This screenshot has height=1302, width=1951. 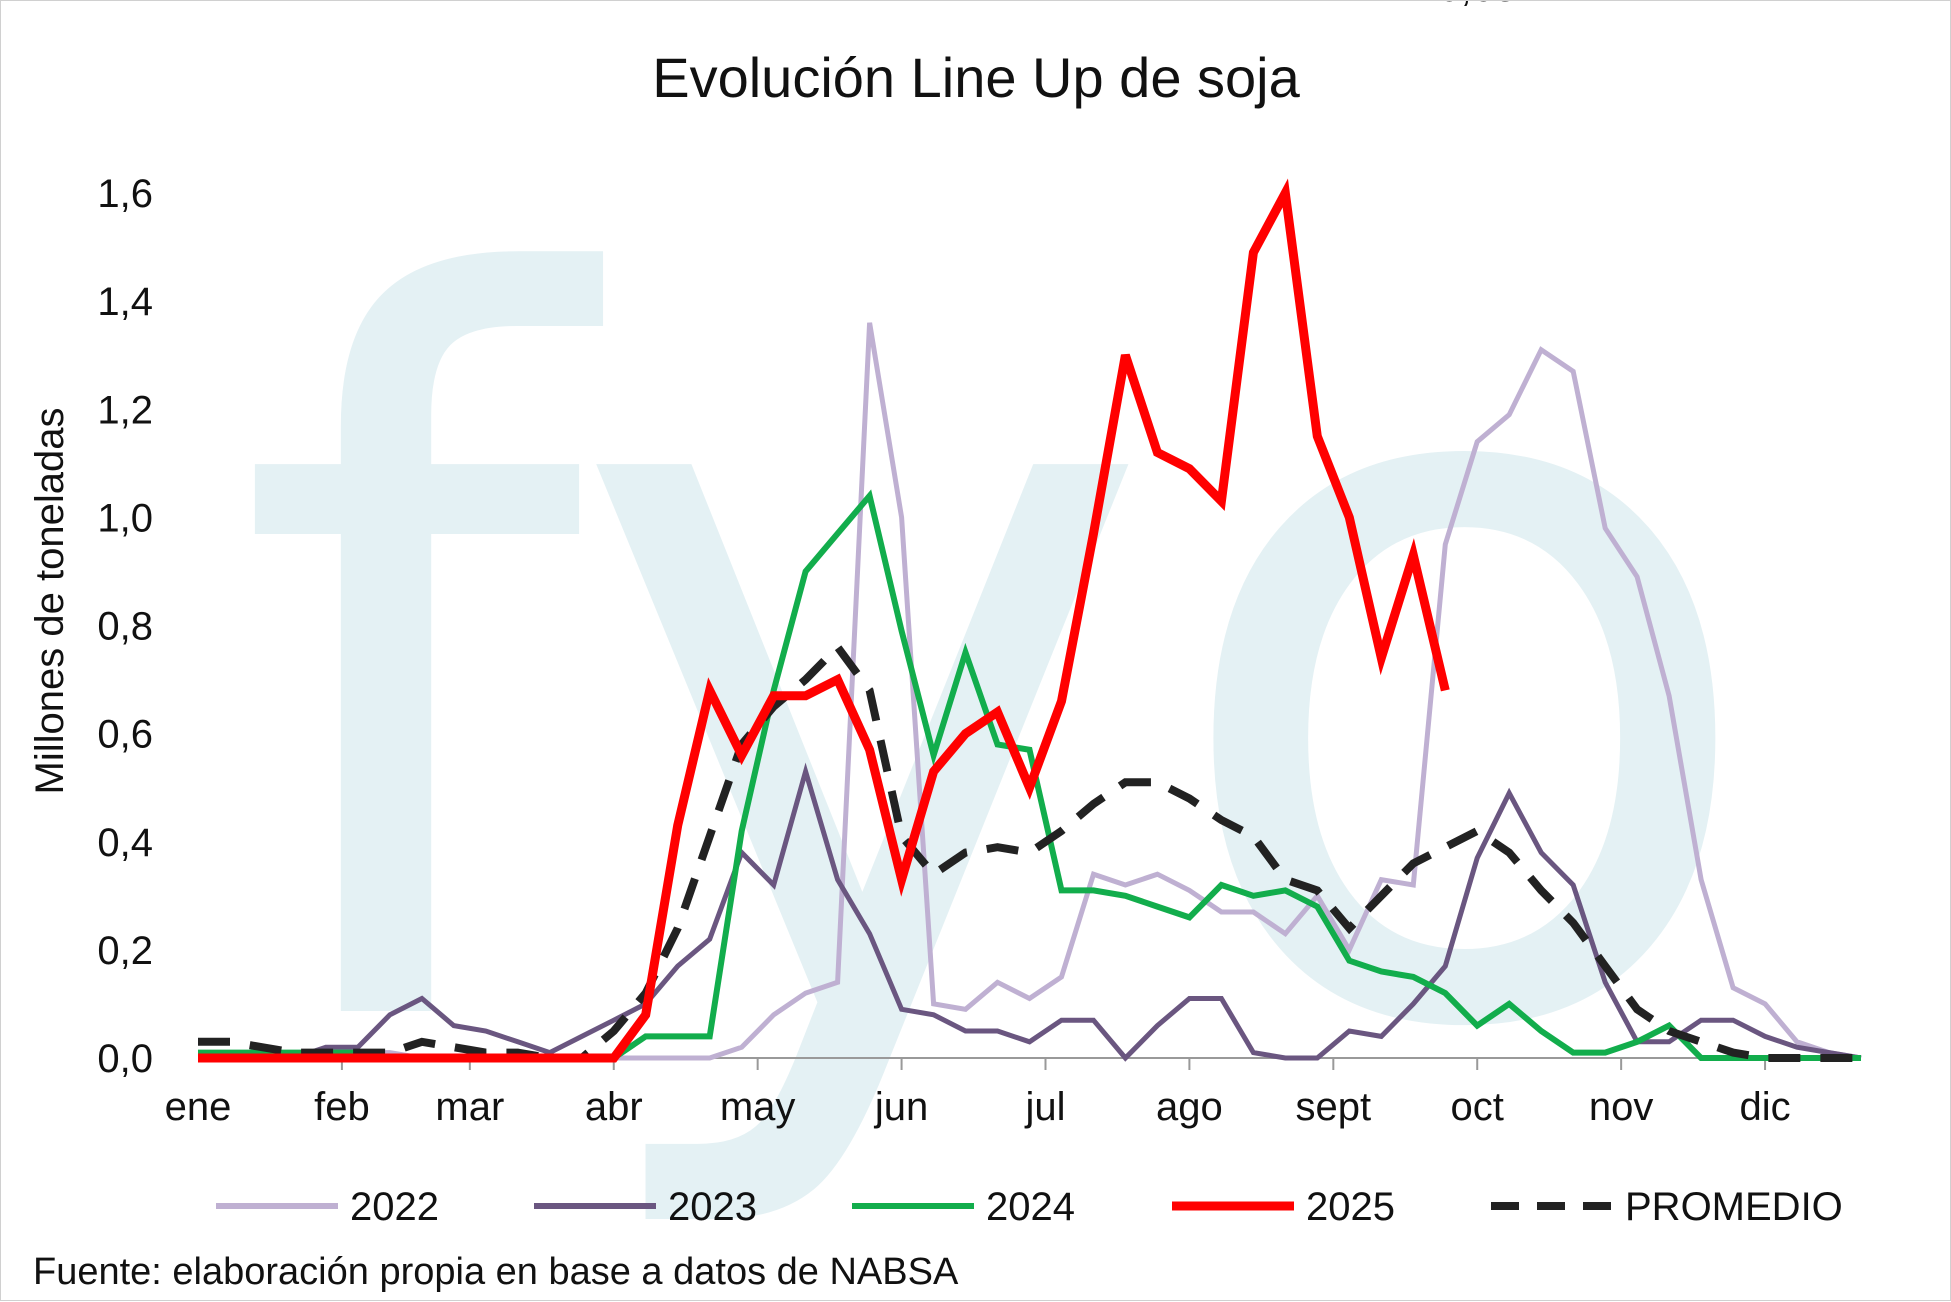 What do you see at coordinates (198, 1107) in the screenshot?
I see `x-tick-label: ene` at bounding box center [198, 1107].